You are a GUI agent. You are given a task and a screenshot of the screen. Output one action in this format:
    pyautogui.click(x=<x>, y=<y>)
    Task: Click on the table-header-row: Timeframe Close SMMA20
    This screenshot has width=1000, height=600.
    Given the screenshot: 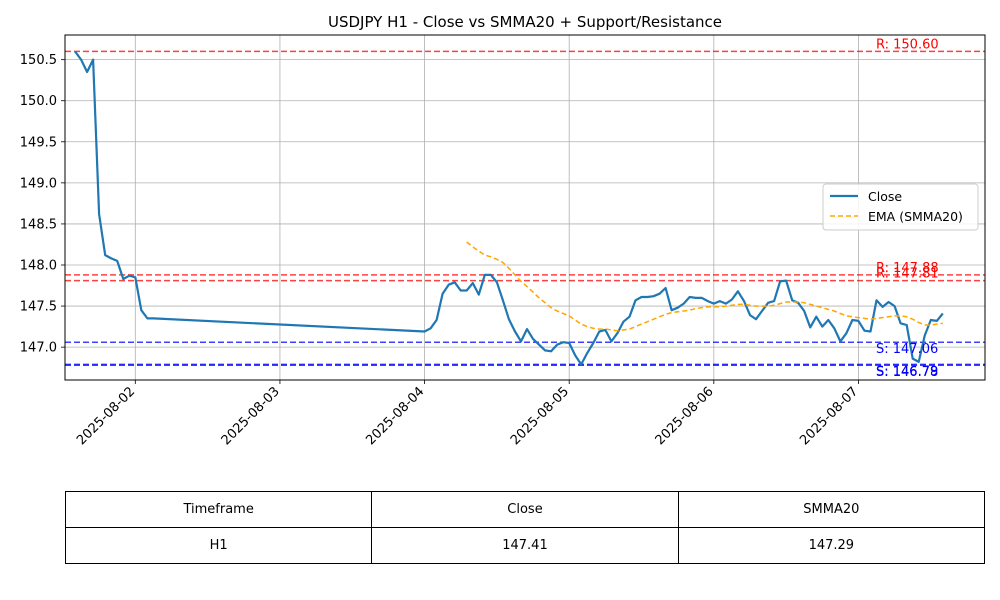 What is the action you would take?
    pyautogui.click(x=525, y=509)
    